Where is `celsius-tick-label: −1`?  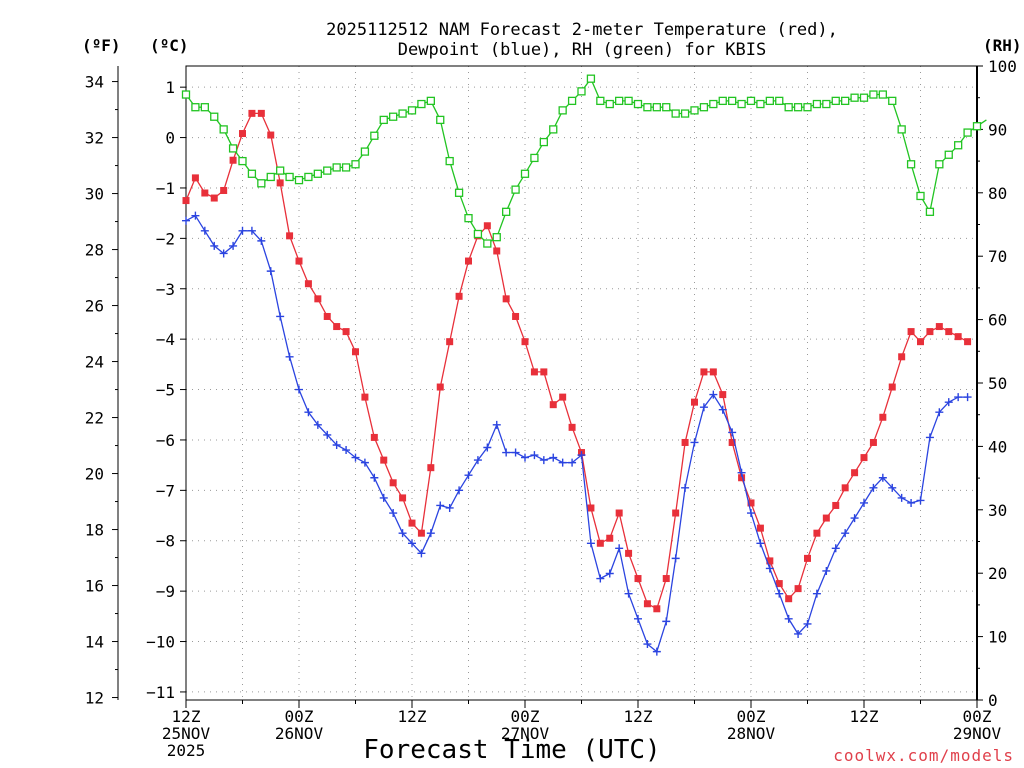
celsius-tick-label: −1 is located at coordinates (165, 188).